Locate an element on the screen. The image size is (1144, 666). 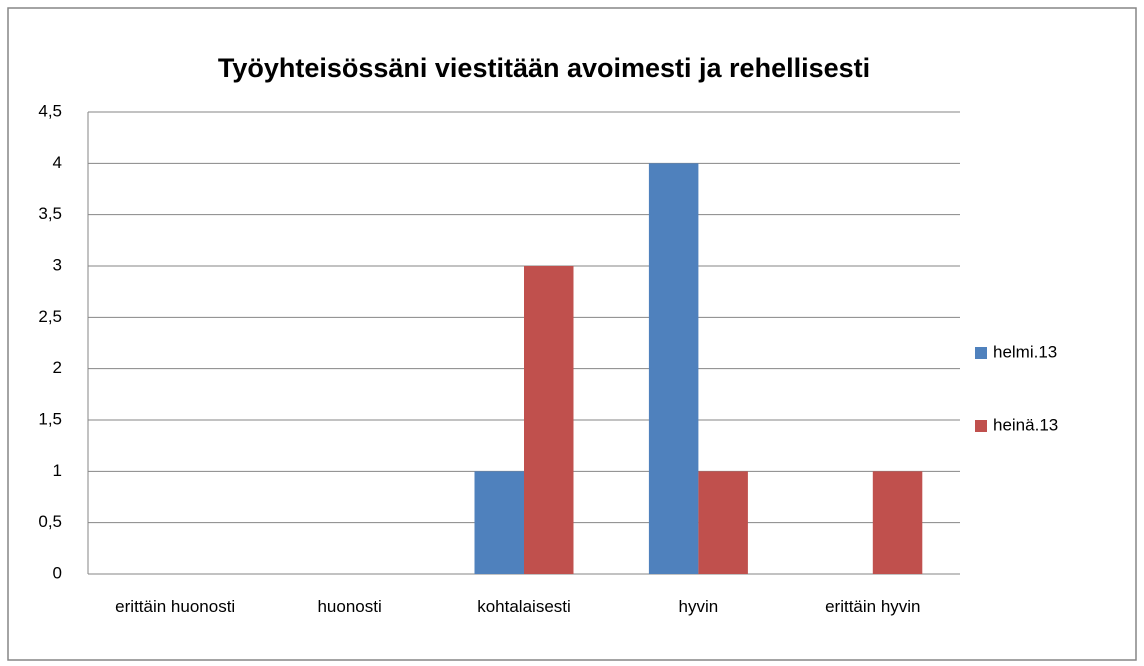
x-tick-label: kohtalaisesti is located at coordinates (524, 606).